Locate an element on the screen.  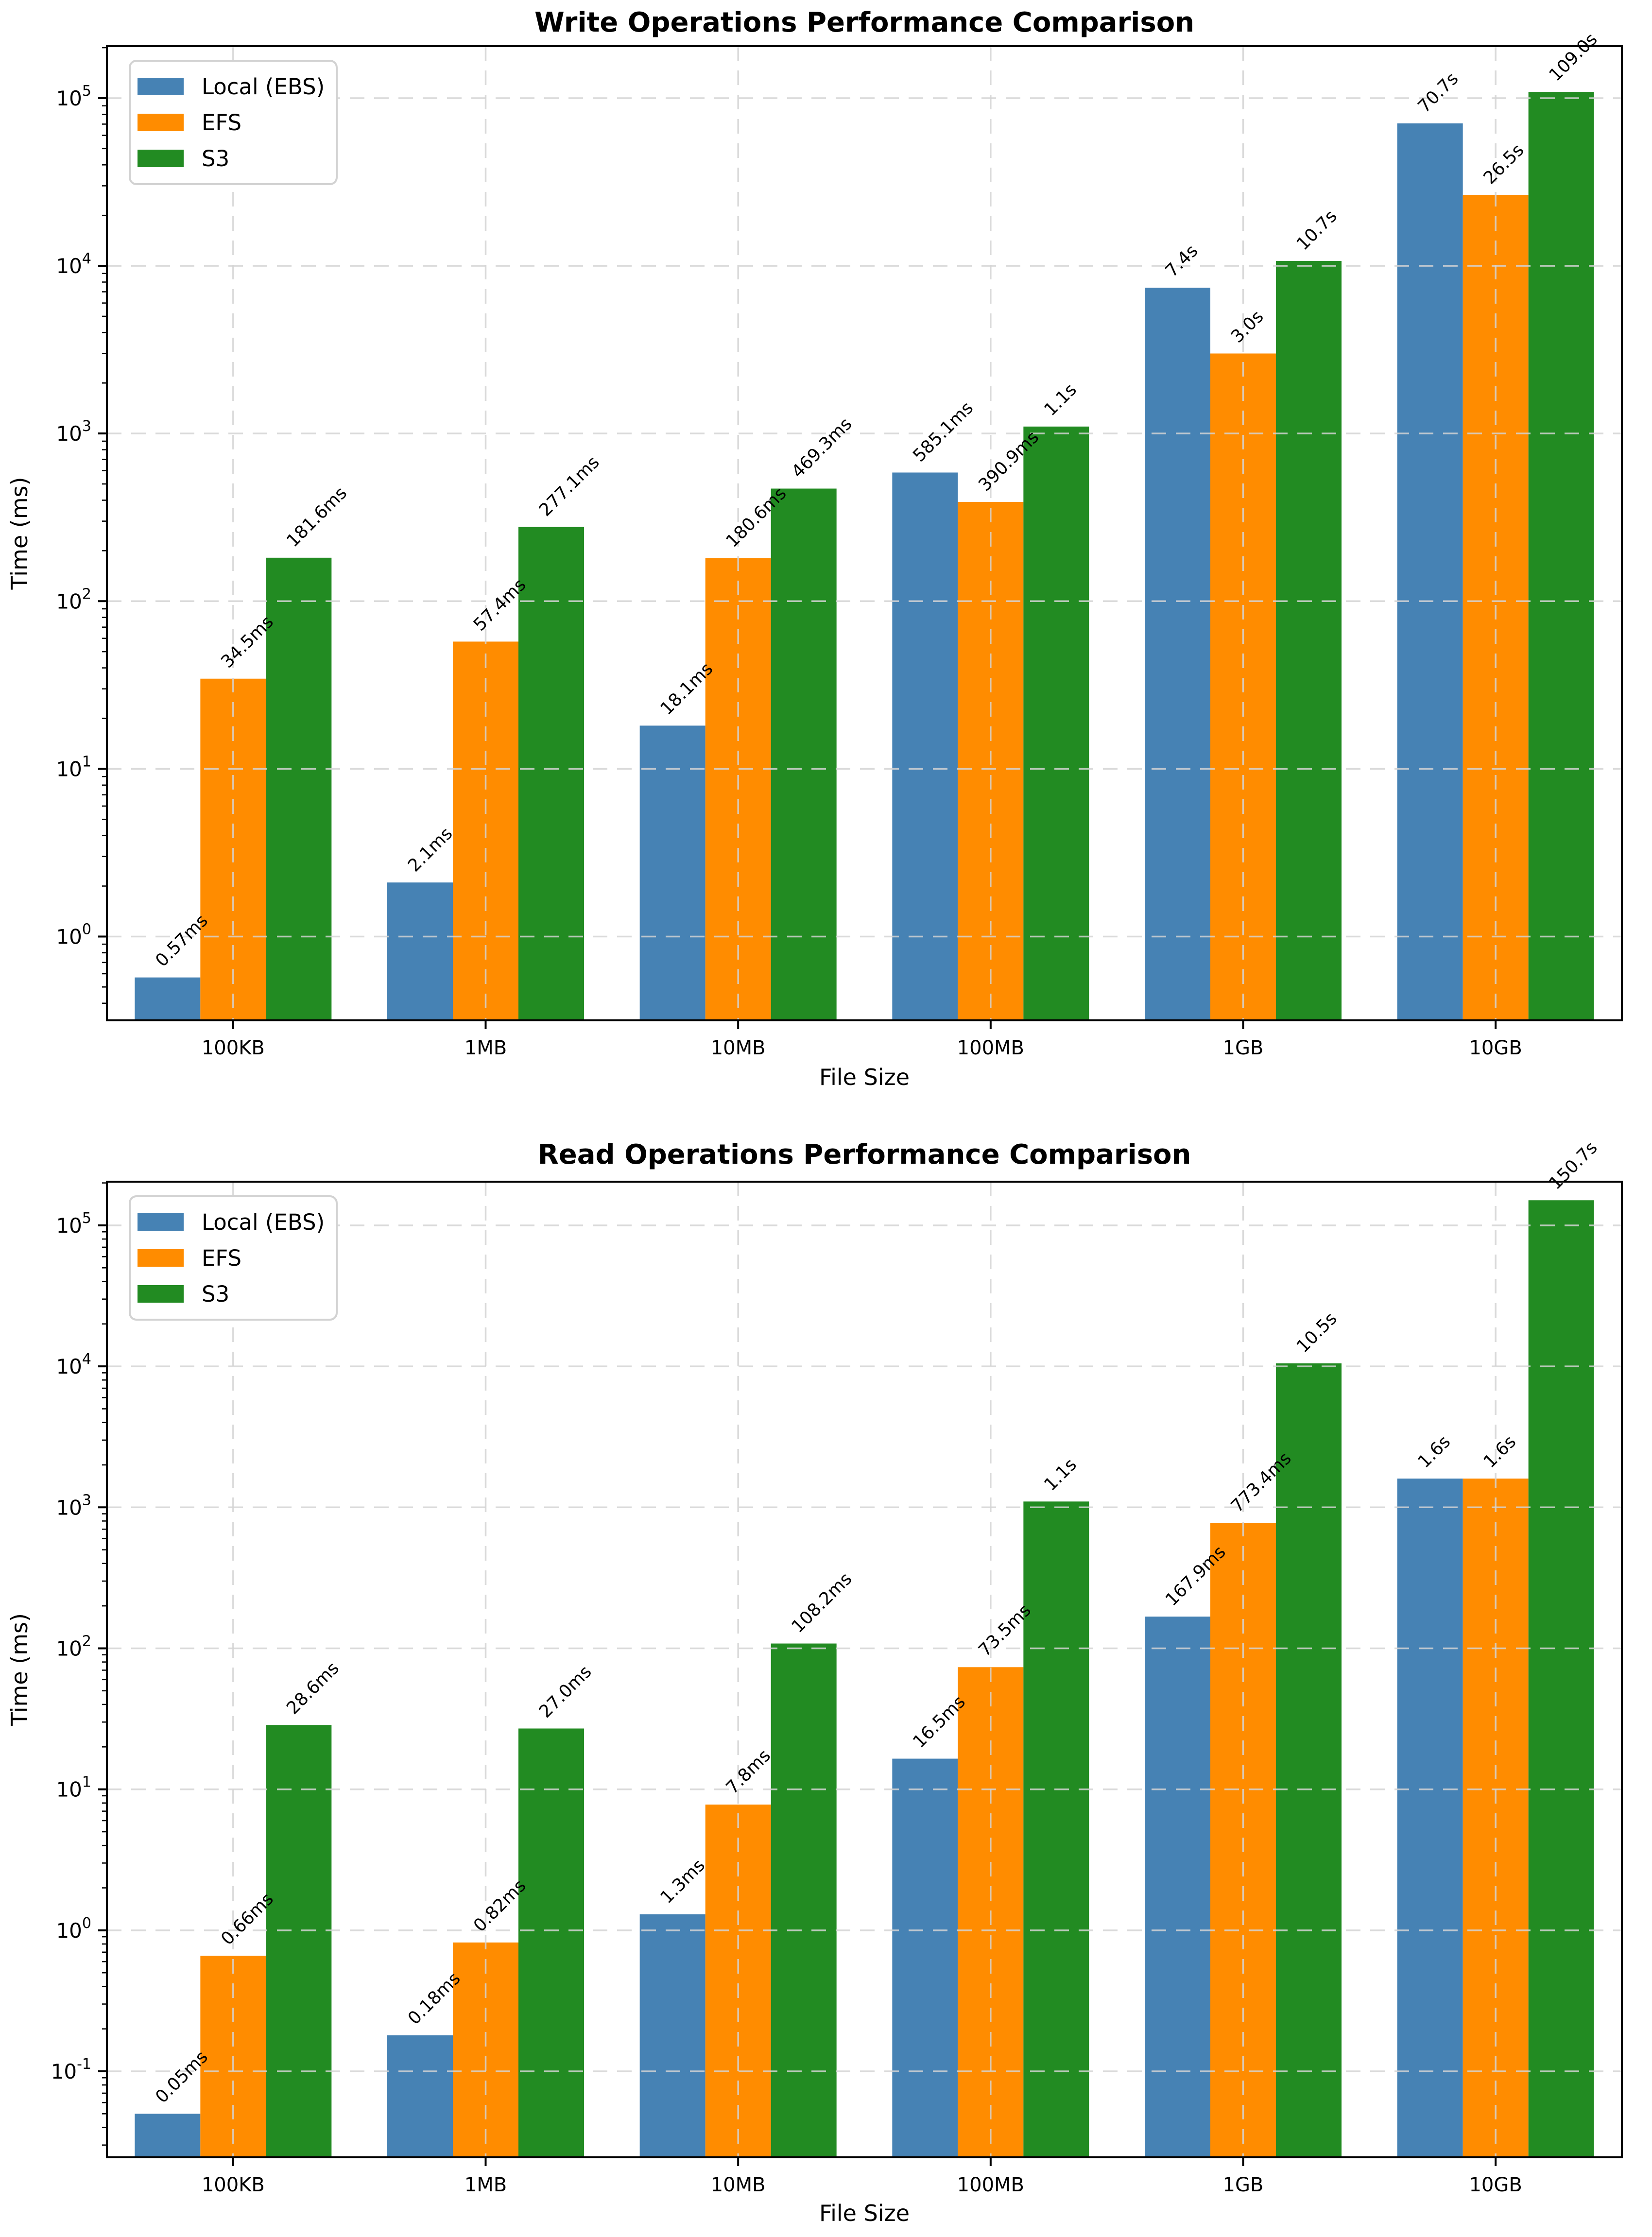
bar-value-label: 3.0s is located at coordinates (1248, 327).